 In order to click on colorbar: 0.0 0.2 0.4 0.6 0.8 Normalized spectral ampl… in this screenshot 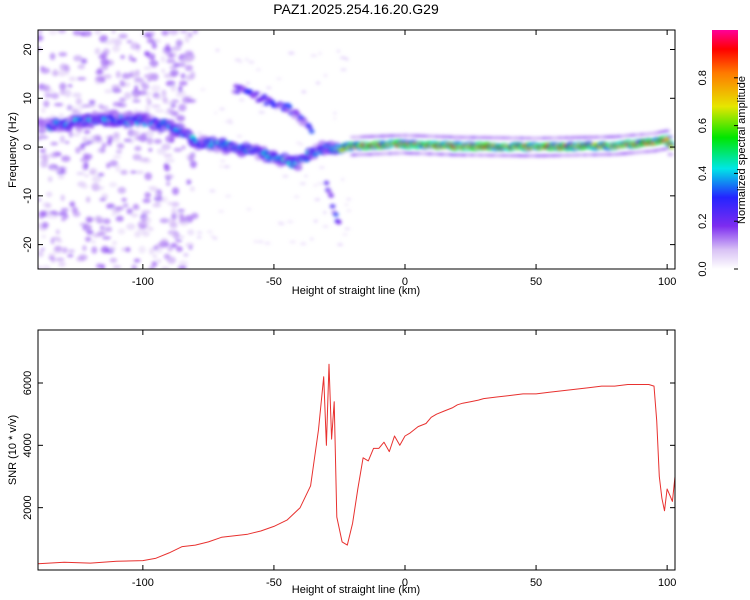, I will do `click(722, 153)`.